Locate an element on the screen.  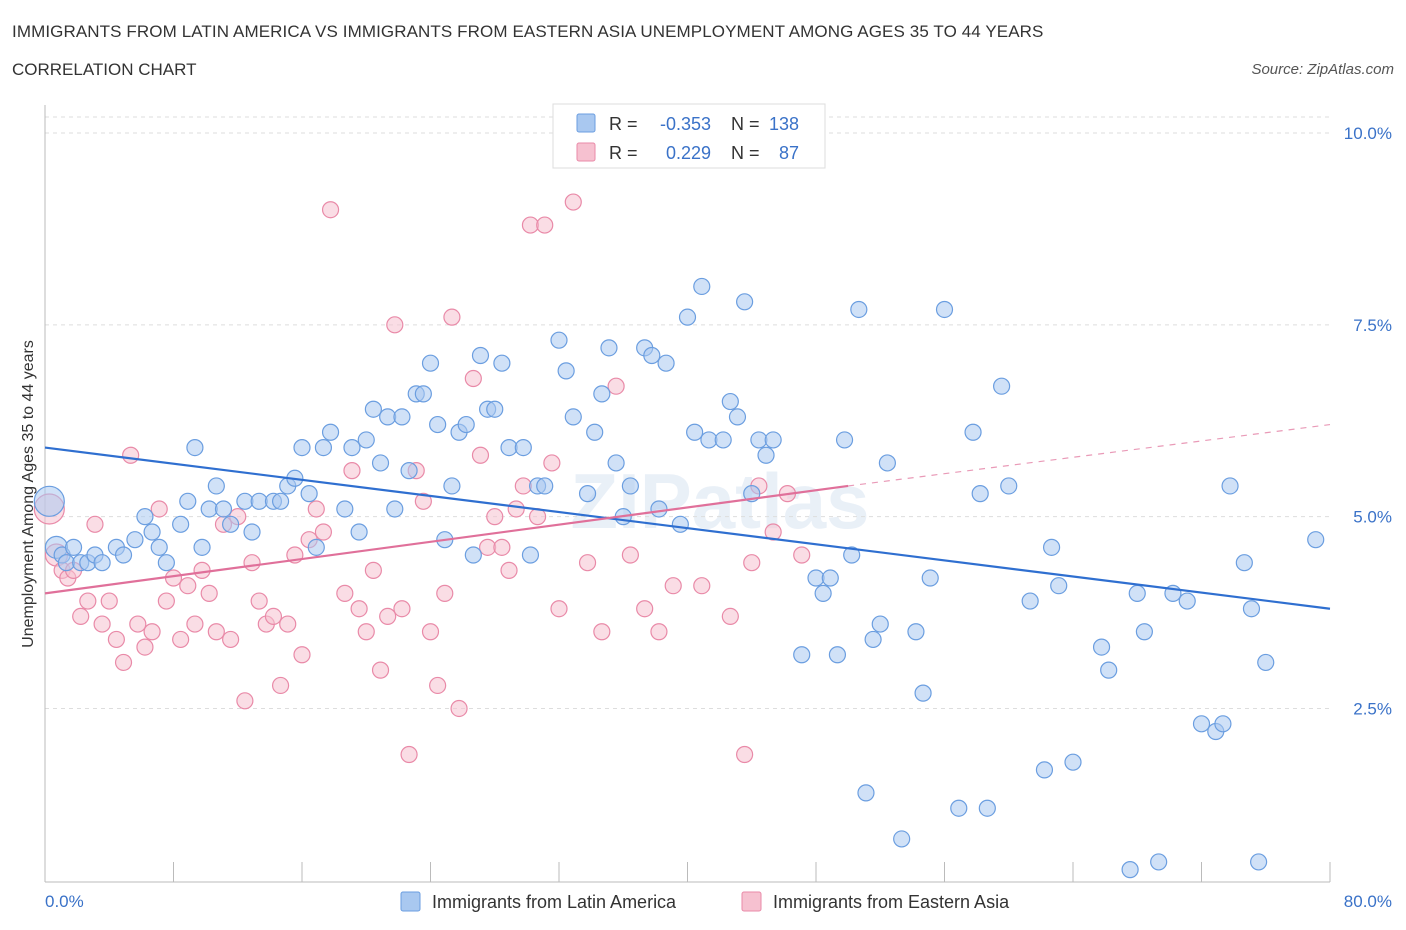
legend-r-label-1: R = is located at coordinates (623, 124).